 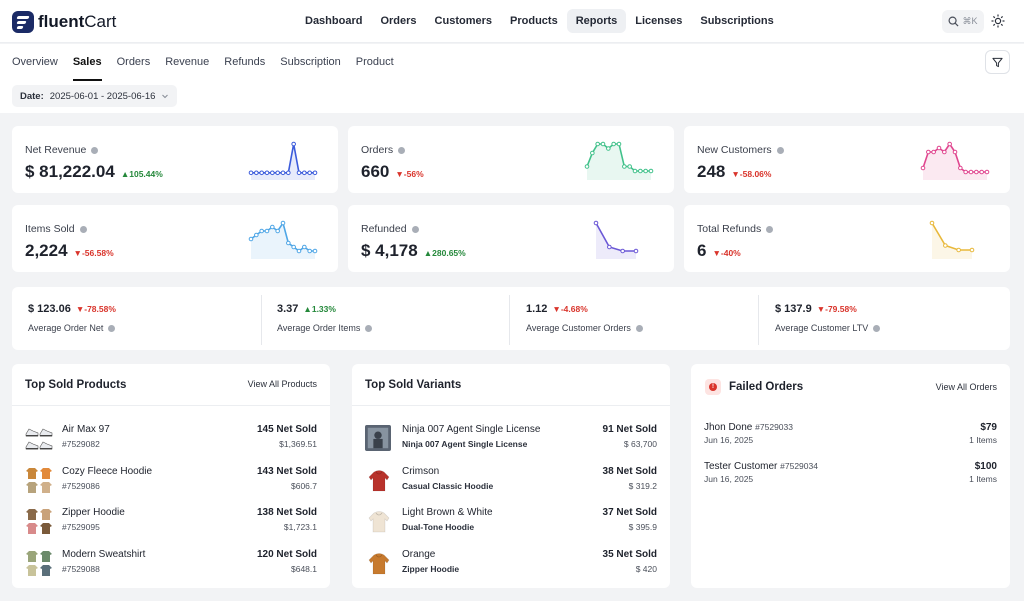 I want to click on product-name: Modern Sweatshirt, so click(x=104, y=554).